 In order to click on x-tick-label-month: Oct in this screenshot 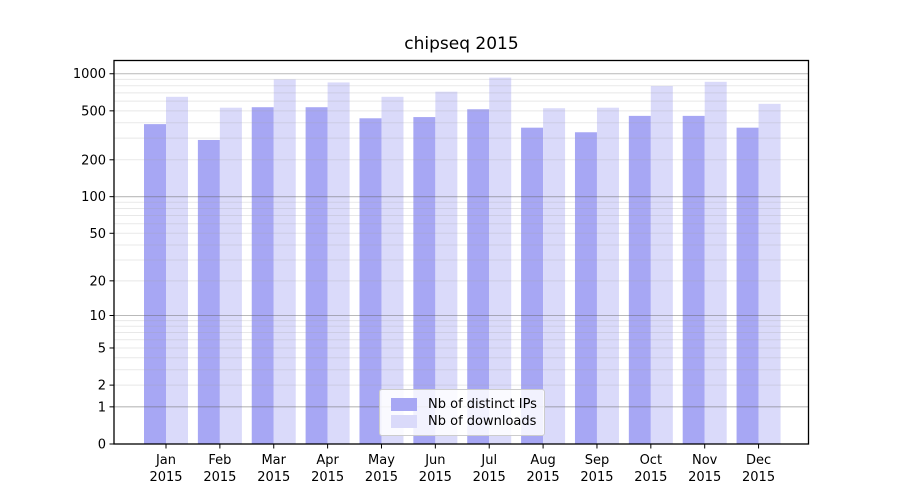, I will do `click(651, 460)`.